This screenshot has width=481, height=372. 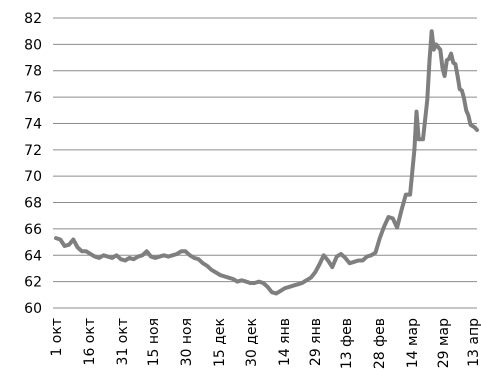 What do you see at coordinates (252, 342) in the screenshot?
I see `x-tick-label: 30 дек` at bounding box center [252, 342].